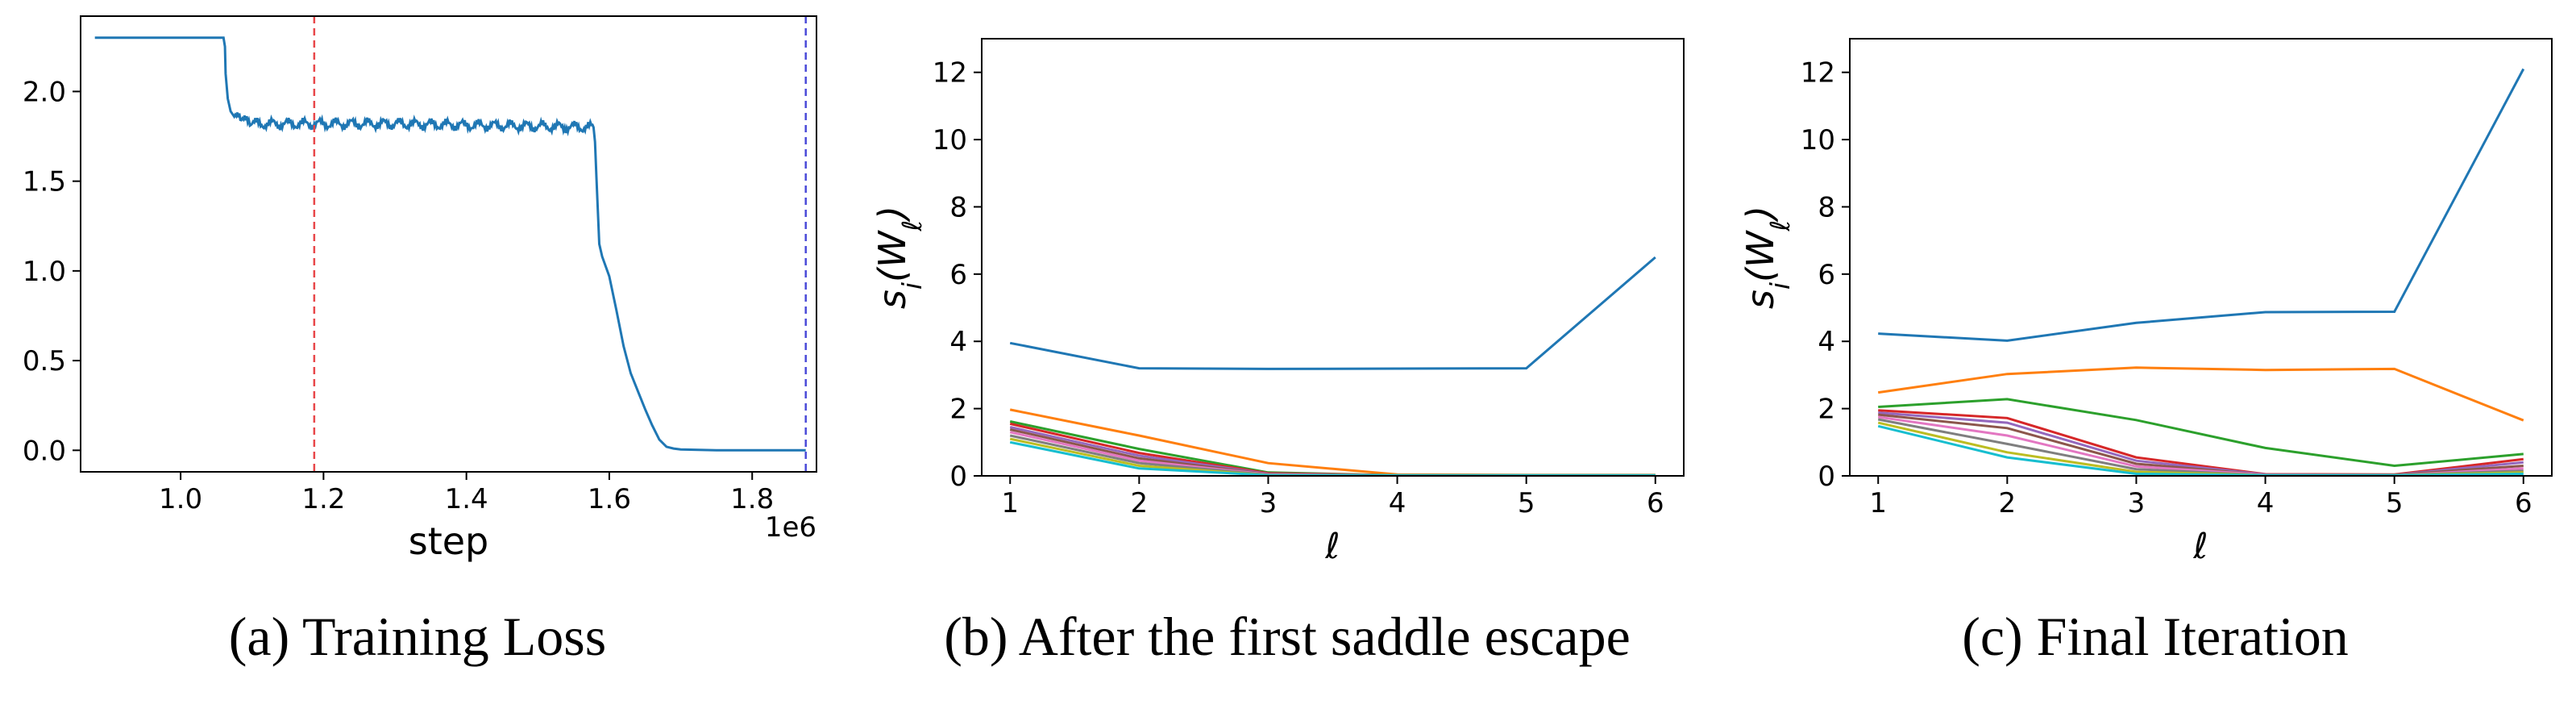 This screenshot has width=2576, height=713. Describe the element at coordinates (609, 499) in the screenshot. I see `x-tick-label: 1.6` at that location.